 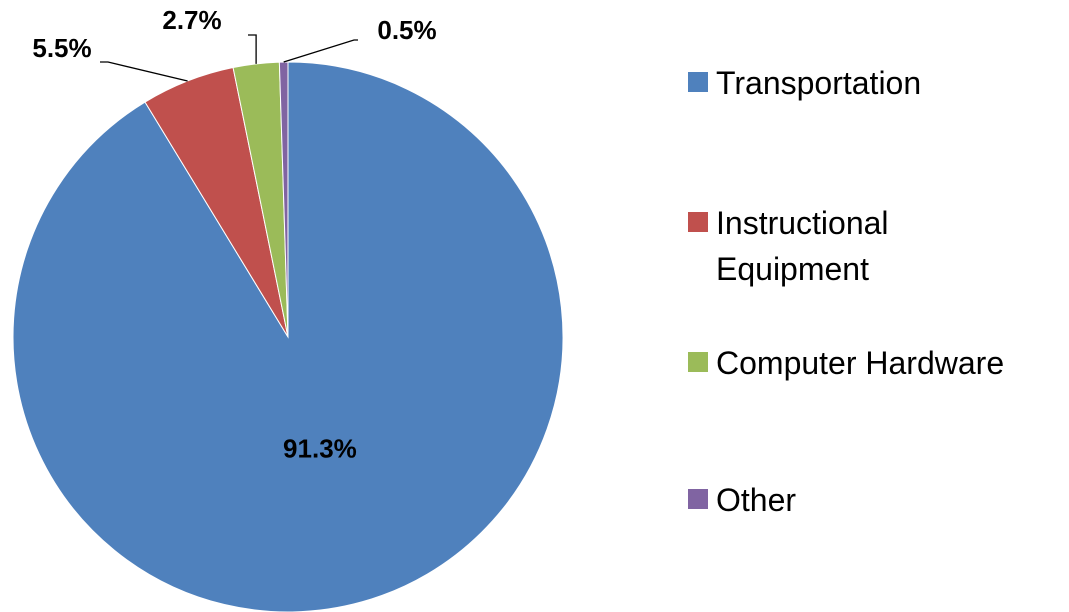 What do you see at coordinates (802, 246) in the screenshot?
I see `legend-label: Instructional Equipment` at bounding box center [802, 246].